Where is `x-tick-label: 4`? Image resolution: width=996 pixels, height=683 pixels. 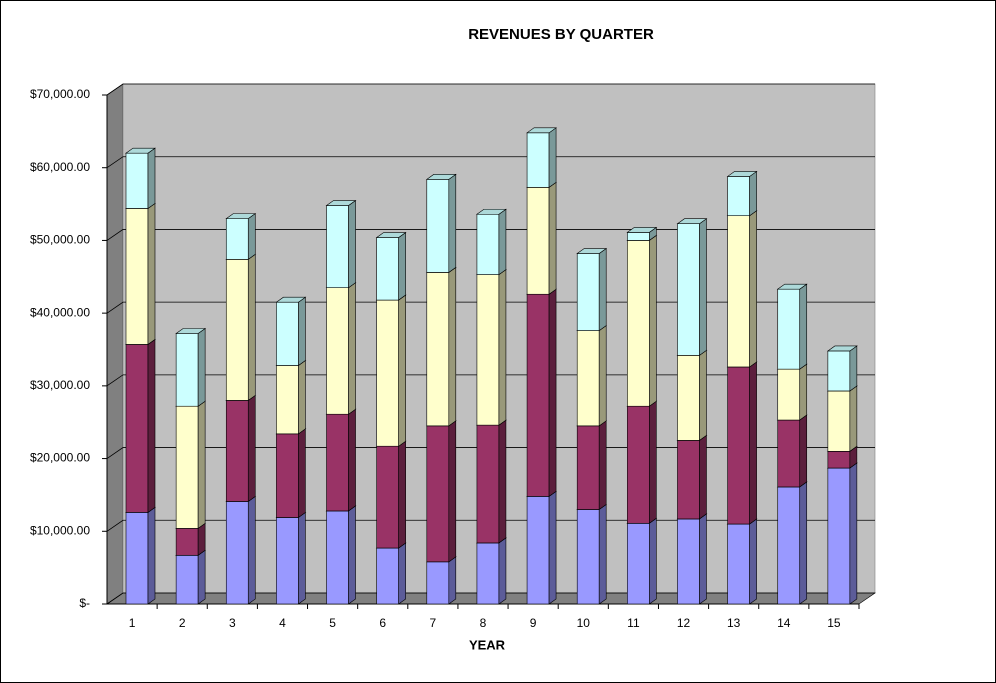
x-tick-label: 4 is located at coordinates (282, 623).